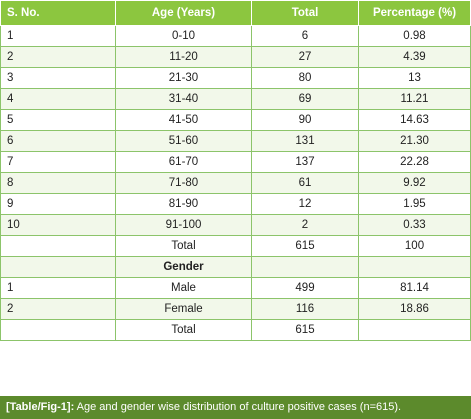  I want to click on cell-age: 41-50, so click(183, 120).